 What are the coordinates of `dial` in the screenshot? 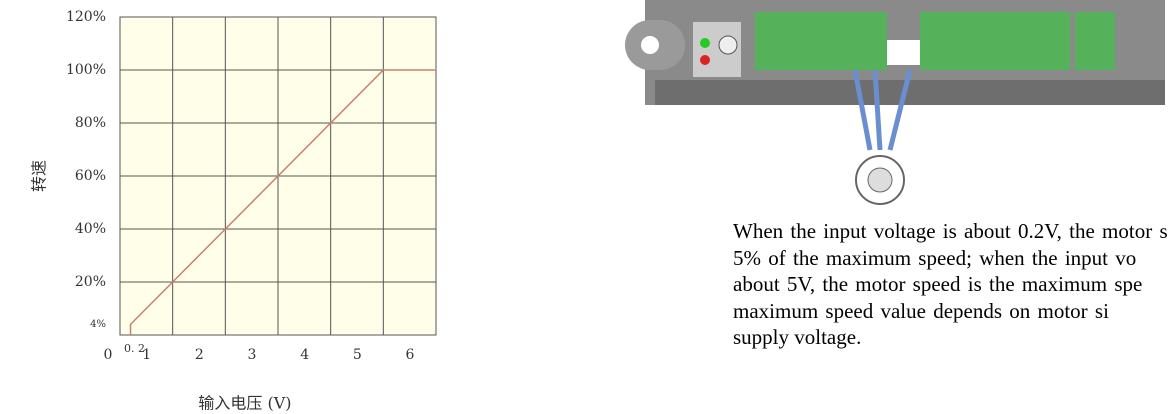 It's located at (728, 45).